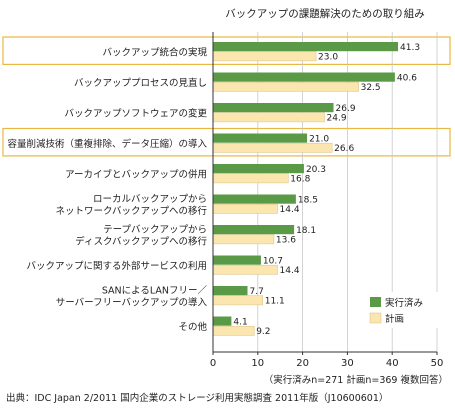  Describe the element at coordinates (141, 242) in the screenshot. I see `category-label: ディスクバックアップへの移行` at that location.